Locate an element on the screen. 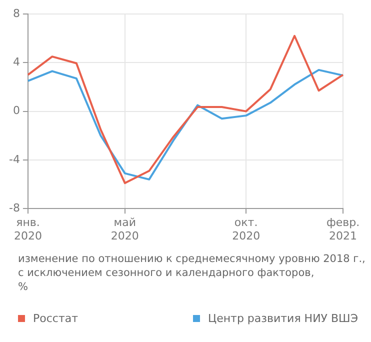  y-tick-label: 0 is located at coordinates (16, 111).